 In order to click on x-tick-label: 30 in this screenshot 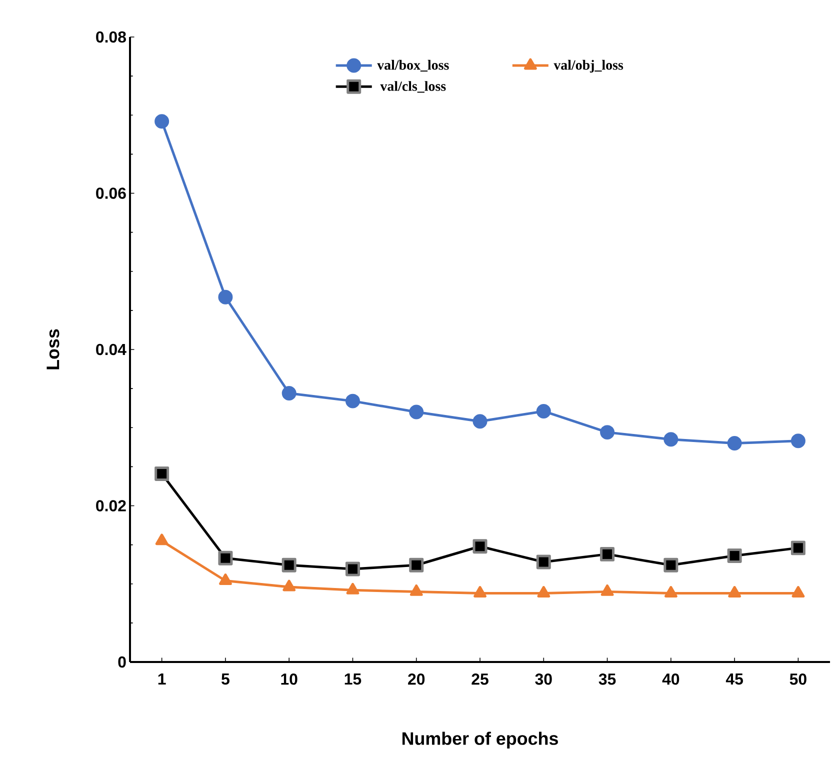, I will do `click(543, 679)`.